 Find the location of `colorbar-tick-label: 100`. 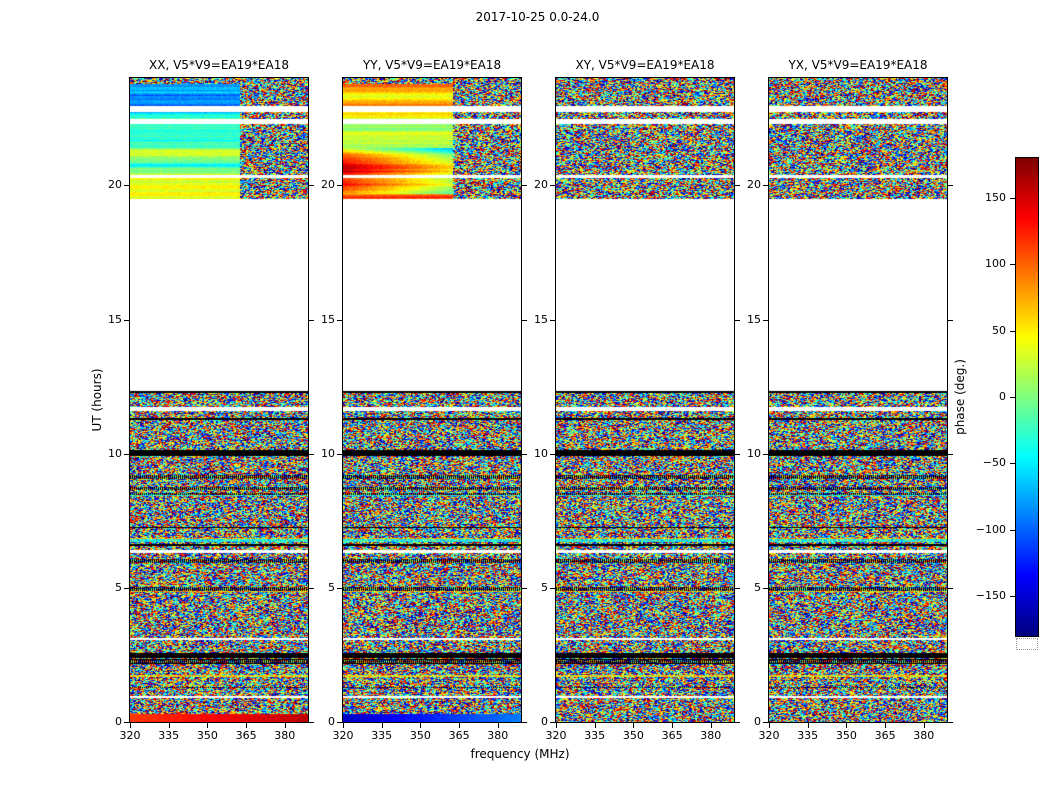

colorbar-tick-label: 100 is located at coordinates (995, 264).